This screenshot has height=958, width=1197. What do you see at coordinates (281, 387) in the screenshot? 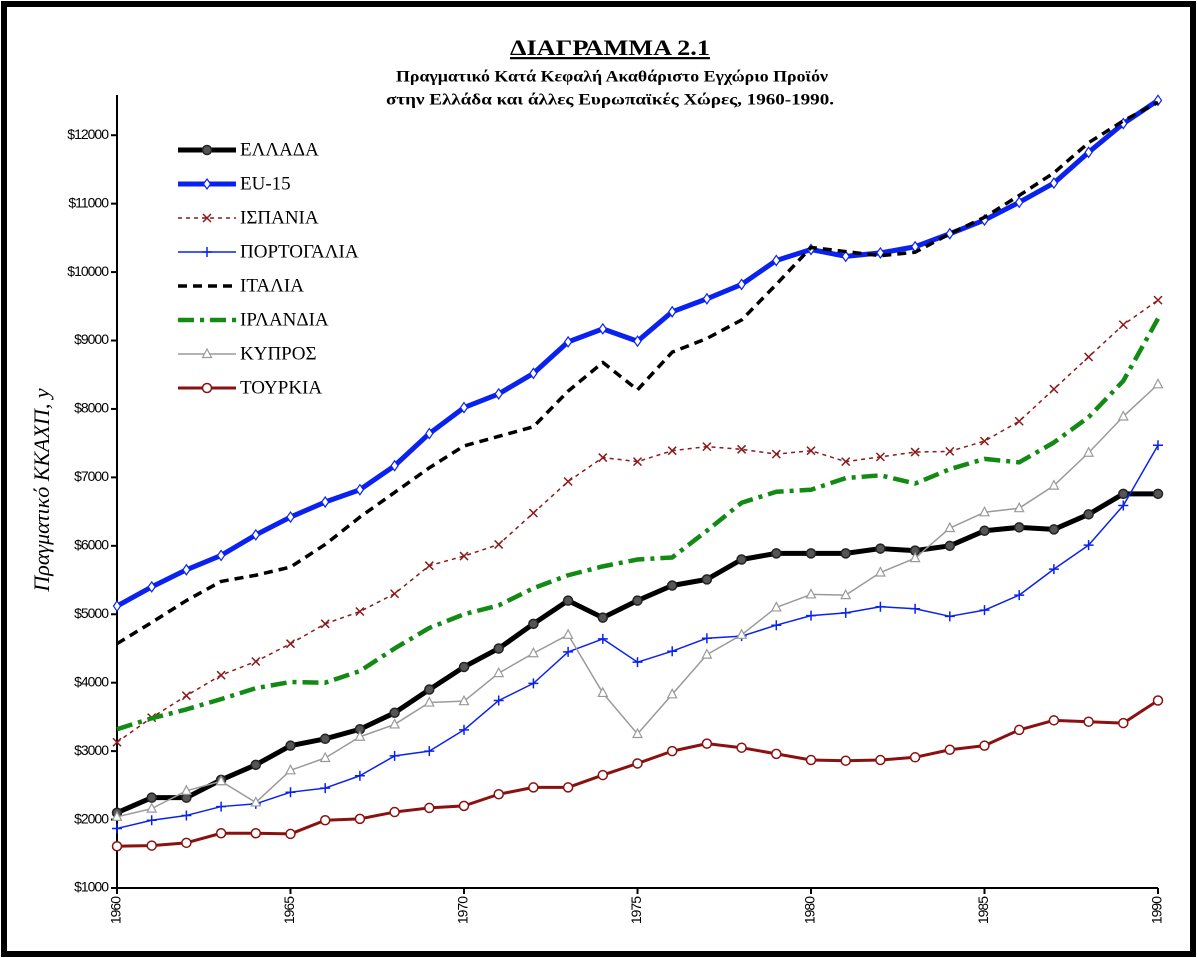
I see `legend-label: ΤΟΥΡΚΙΑ` at bounding box center [281, 387].